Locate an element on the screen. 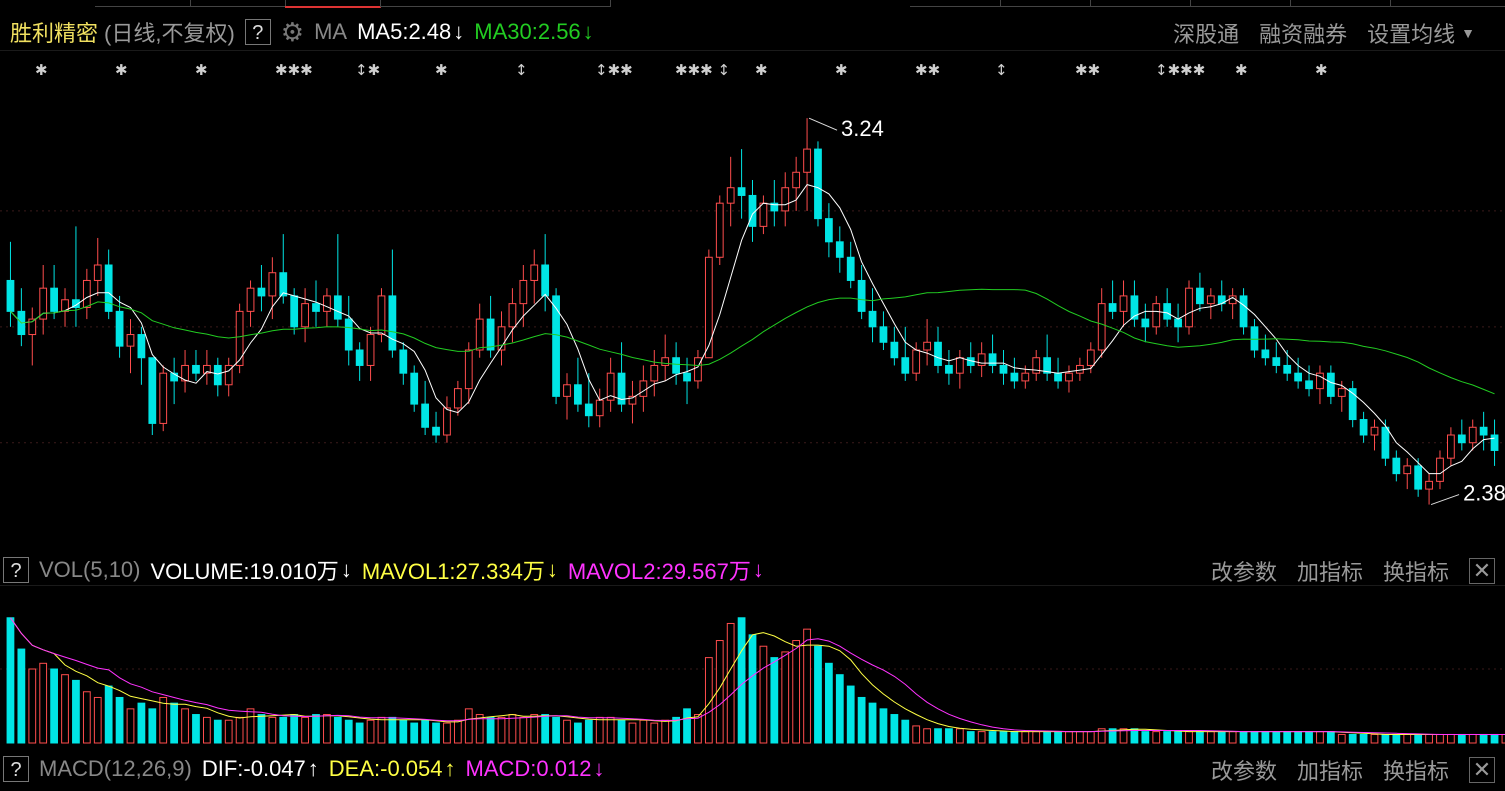  ma5-arrow: ↓ is located at coordinates (459, 31).